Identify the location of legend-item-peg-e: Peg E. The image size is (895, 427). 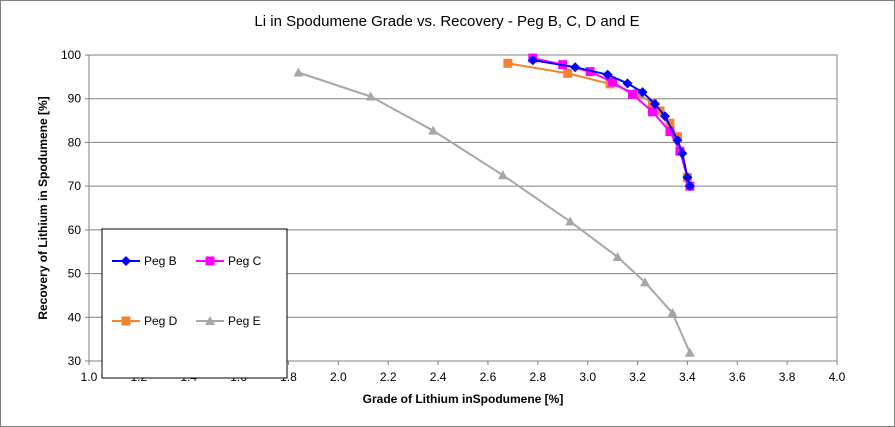
(228, 321).